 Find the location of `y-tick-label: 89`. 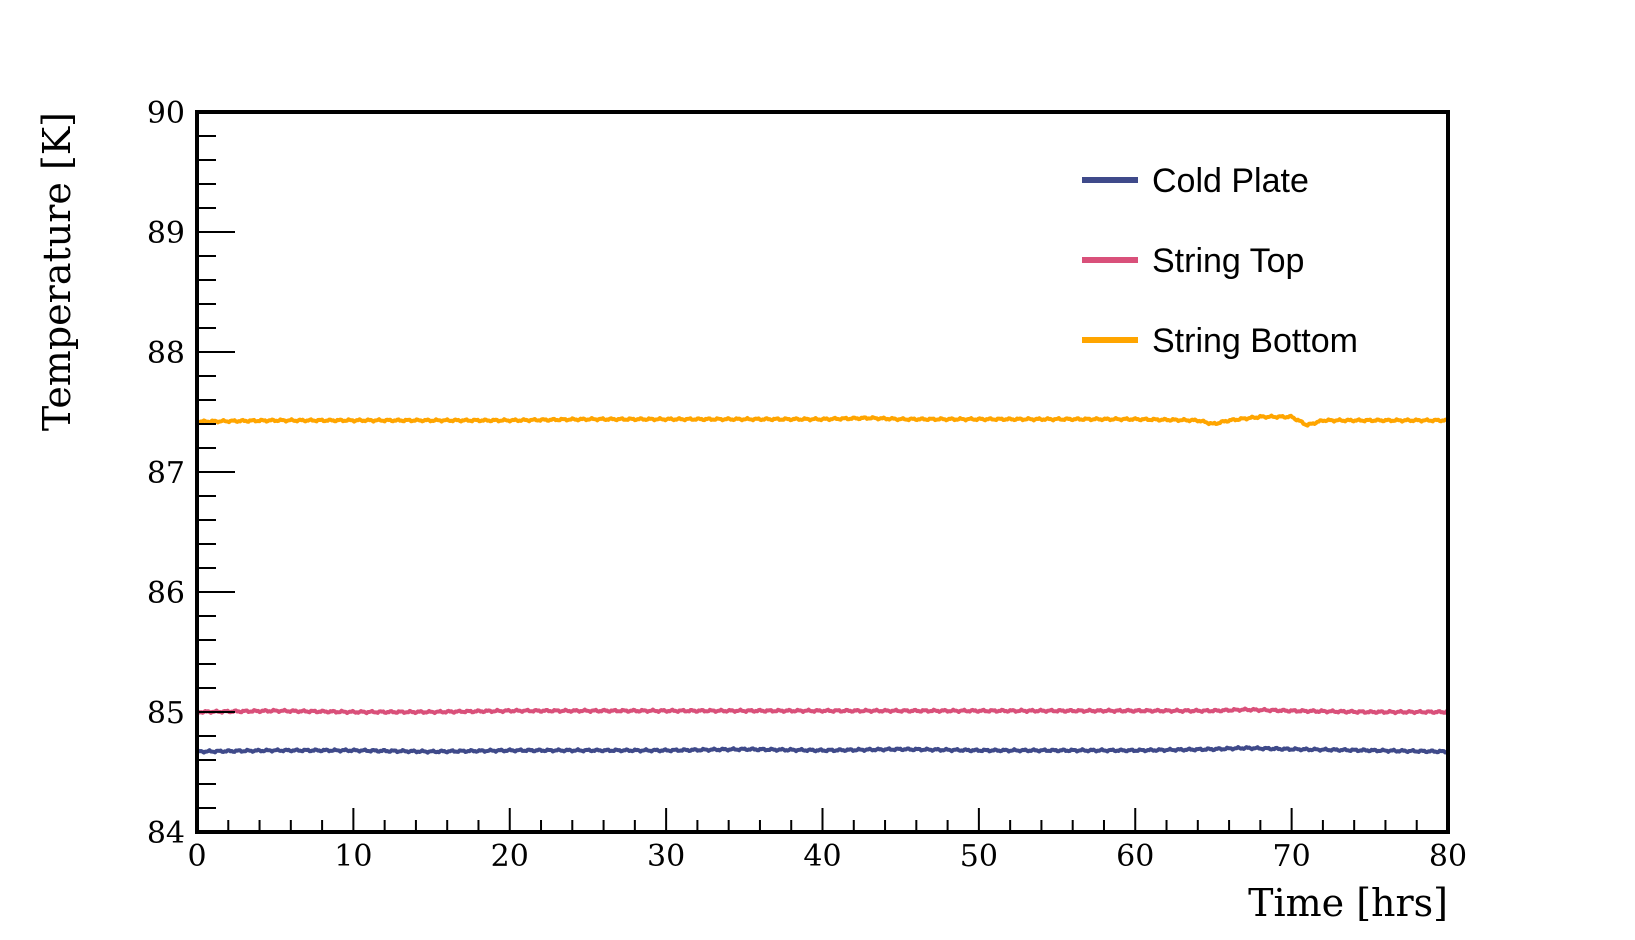

y-tick-label: 89 is located at coordinates (166, 233).